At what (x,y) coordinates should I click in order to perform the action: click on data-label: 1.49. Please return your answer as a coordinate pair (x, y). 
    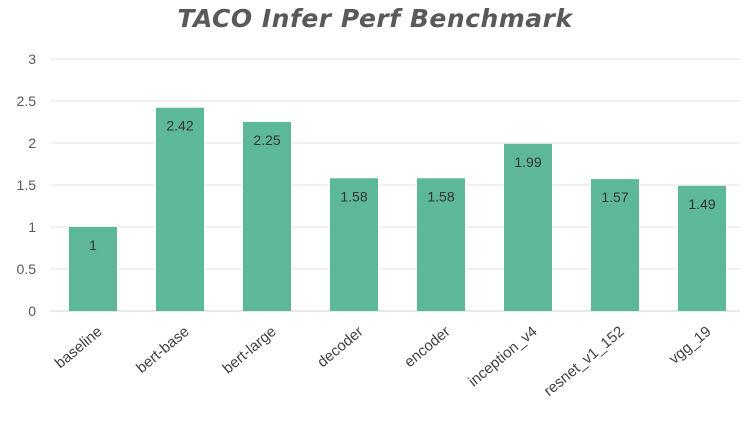
    Looking at the image, I should click on (701, 204).